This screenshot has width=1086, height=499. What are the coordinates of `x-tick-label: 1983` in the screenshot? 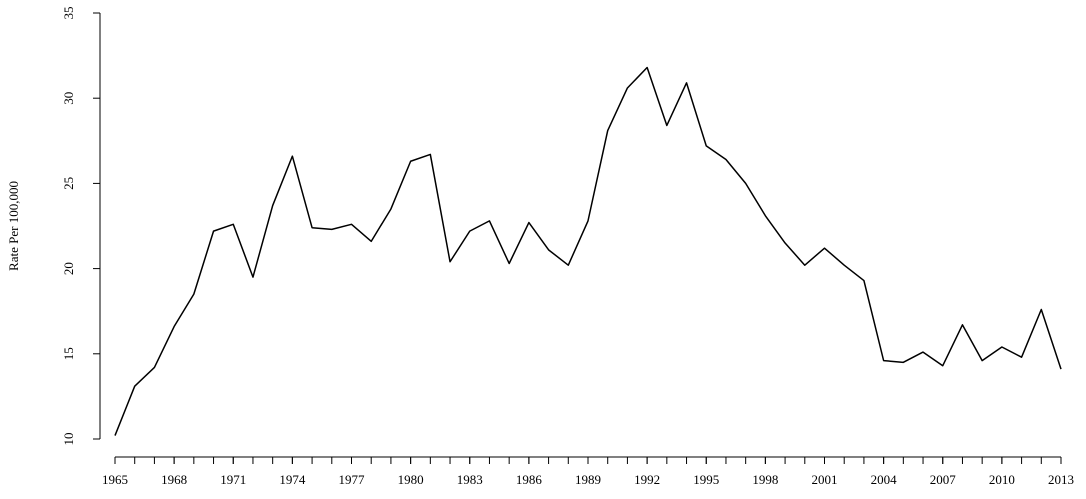 It's located at (470, 479).